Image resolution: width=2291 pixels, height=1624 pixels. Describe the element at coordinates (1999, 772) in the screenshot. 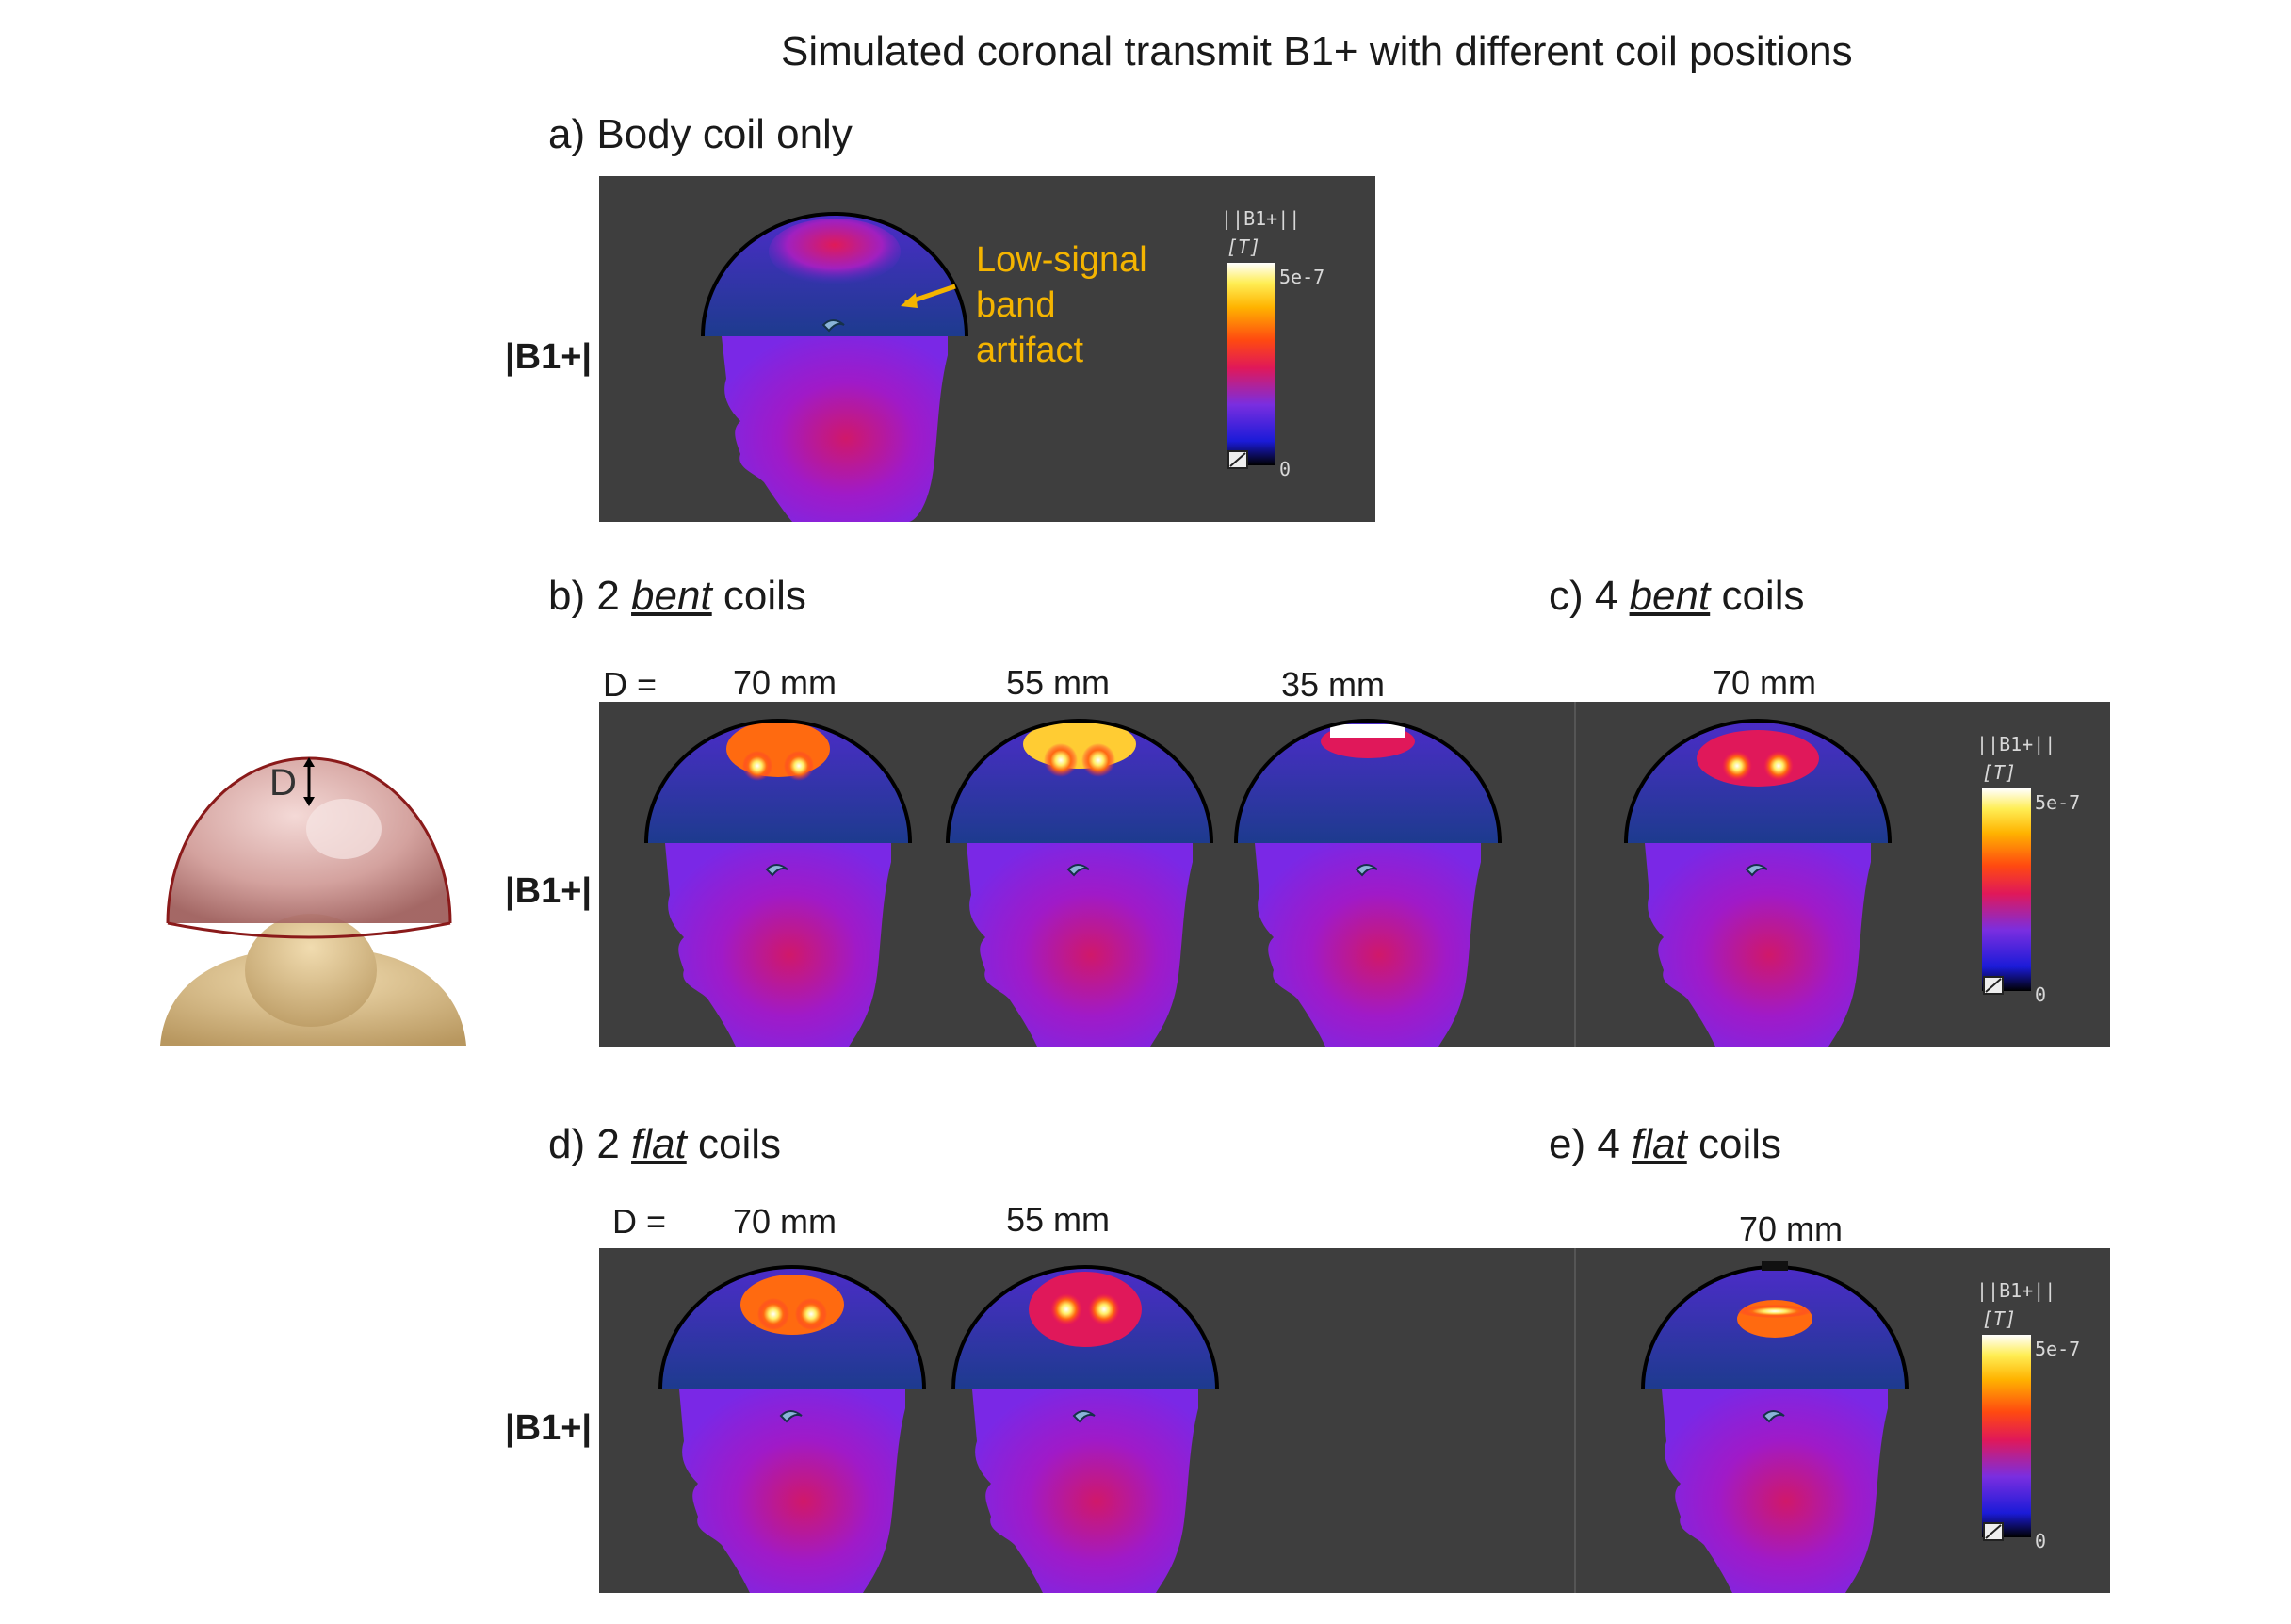

I see `colorbar-c-unit: [T]` at that location.